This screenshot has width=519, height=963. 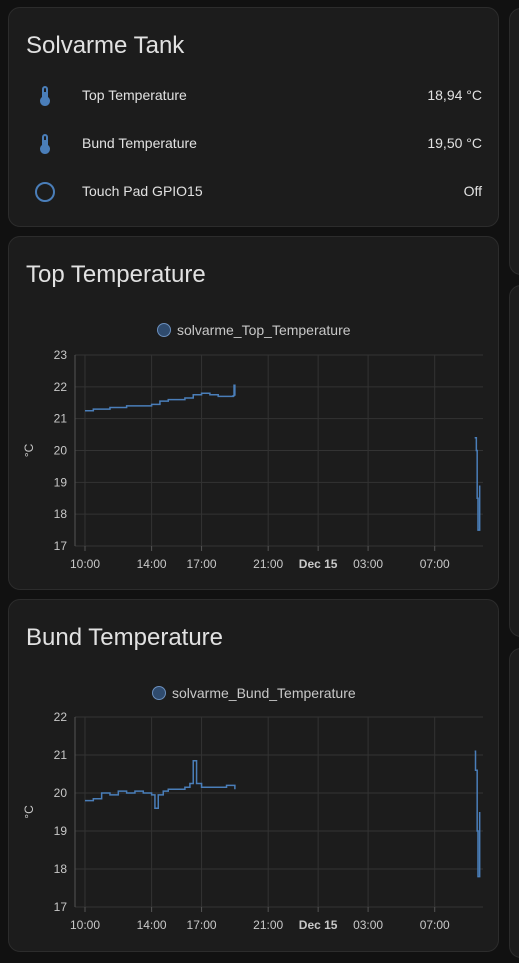 I want to click on legend-label: solvarme_Bund_Temperature, so click(x=264, y=693).